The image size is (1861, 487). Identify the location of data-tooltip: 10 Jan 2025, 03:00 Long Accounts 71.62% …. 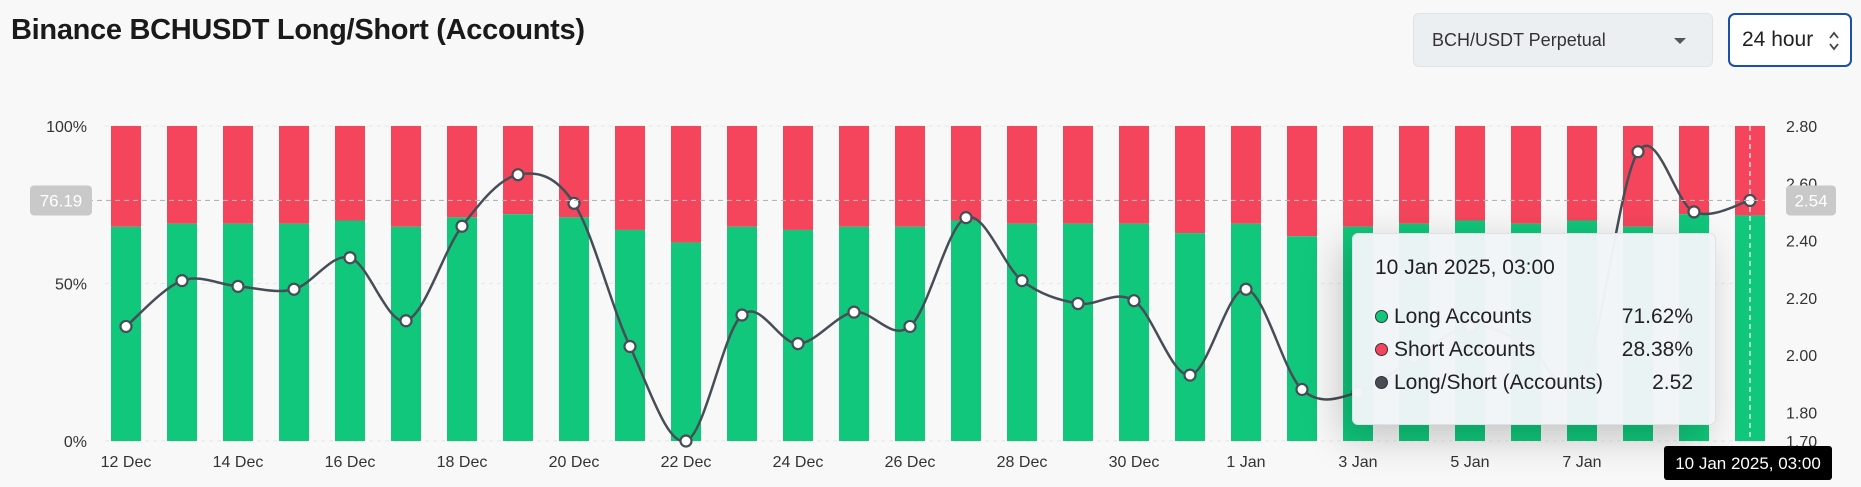
(1534, 329).